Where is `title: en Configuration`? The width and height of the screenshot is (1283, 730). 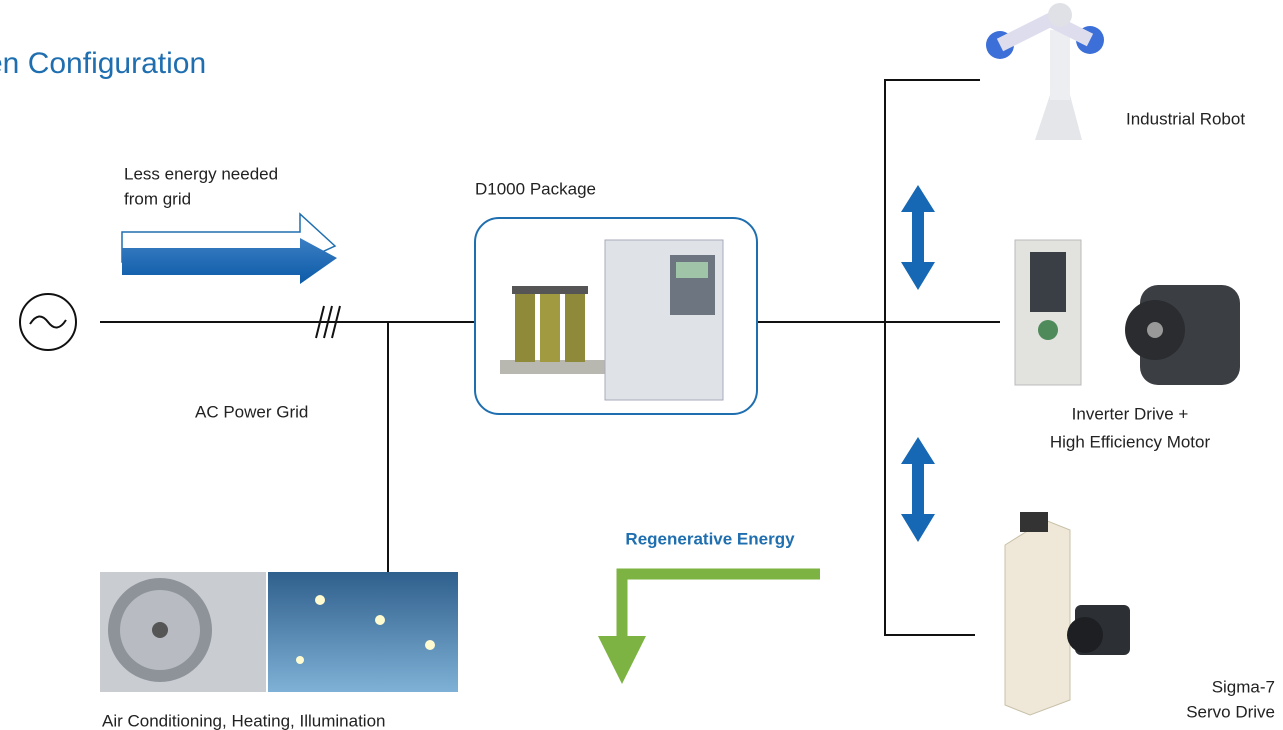 title: en Configuration is located at coordinates (103, 63).